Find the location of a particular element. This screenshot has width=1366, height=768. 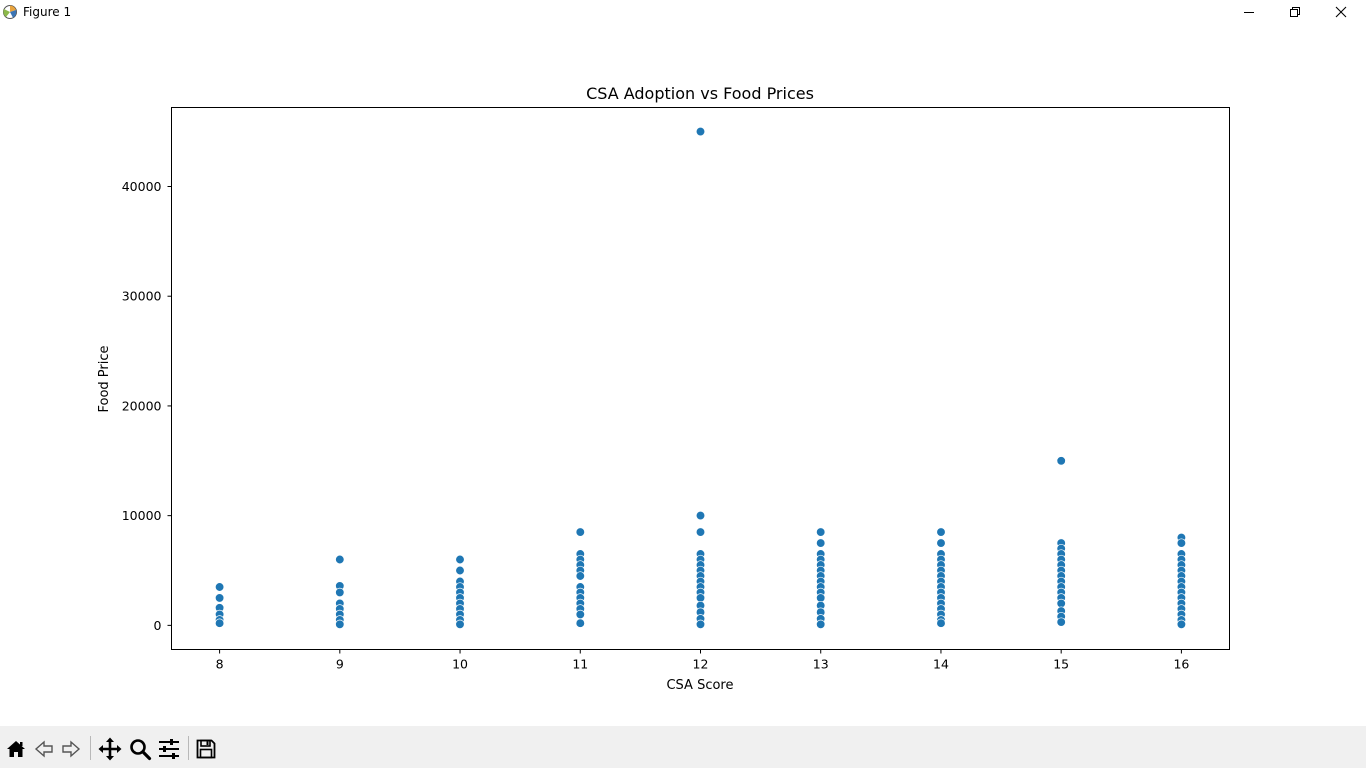

x-tick-label: 10 is located at coordinates (460, 664).